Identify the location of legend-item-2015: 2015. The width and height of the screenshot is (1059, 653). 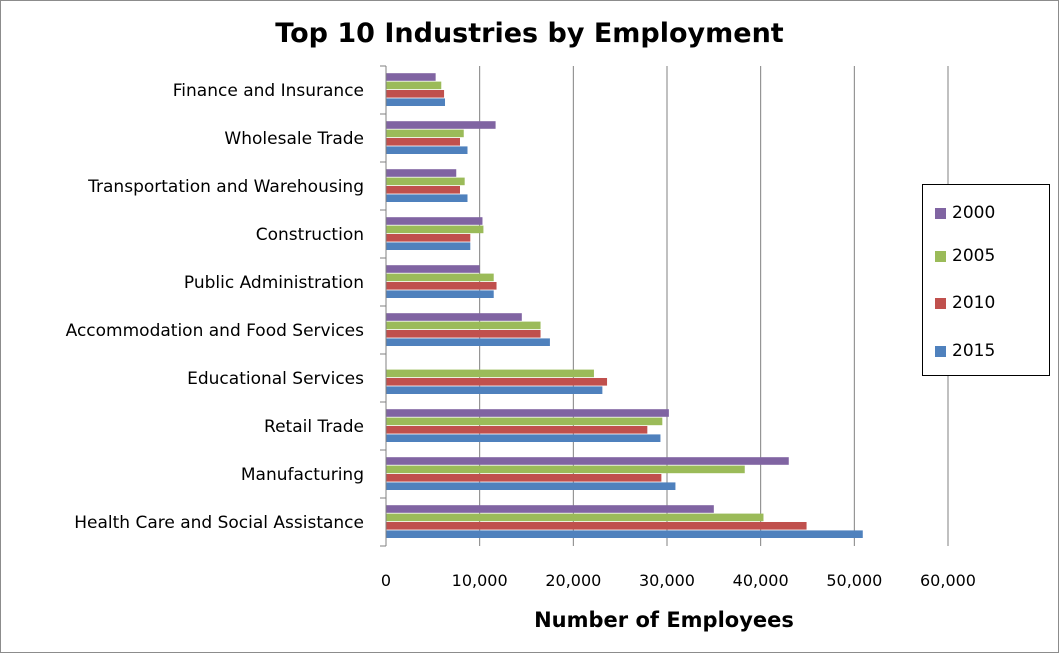
(965, 351).